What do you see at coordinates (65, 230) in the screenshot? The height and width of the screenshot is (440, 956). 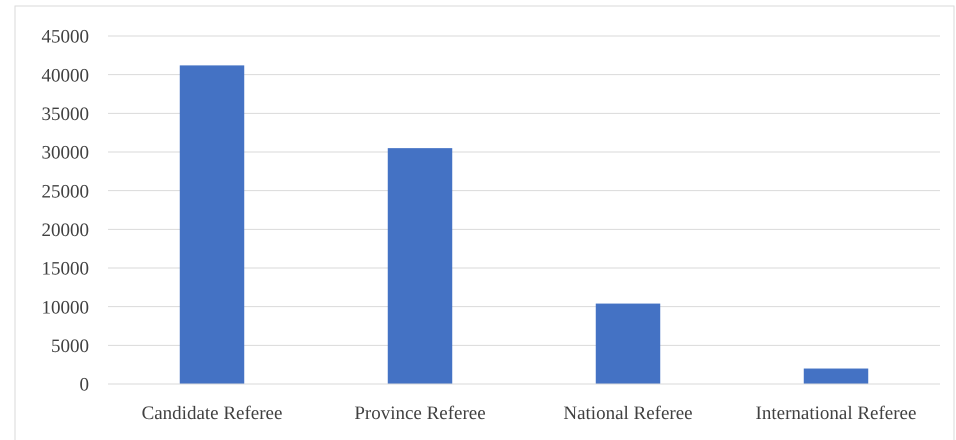 I see `y-tick-label: 20000` at bounding box center [65, 230].